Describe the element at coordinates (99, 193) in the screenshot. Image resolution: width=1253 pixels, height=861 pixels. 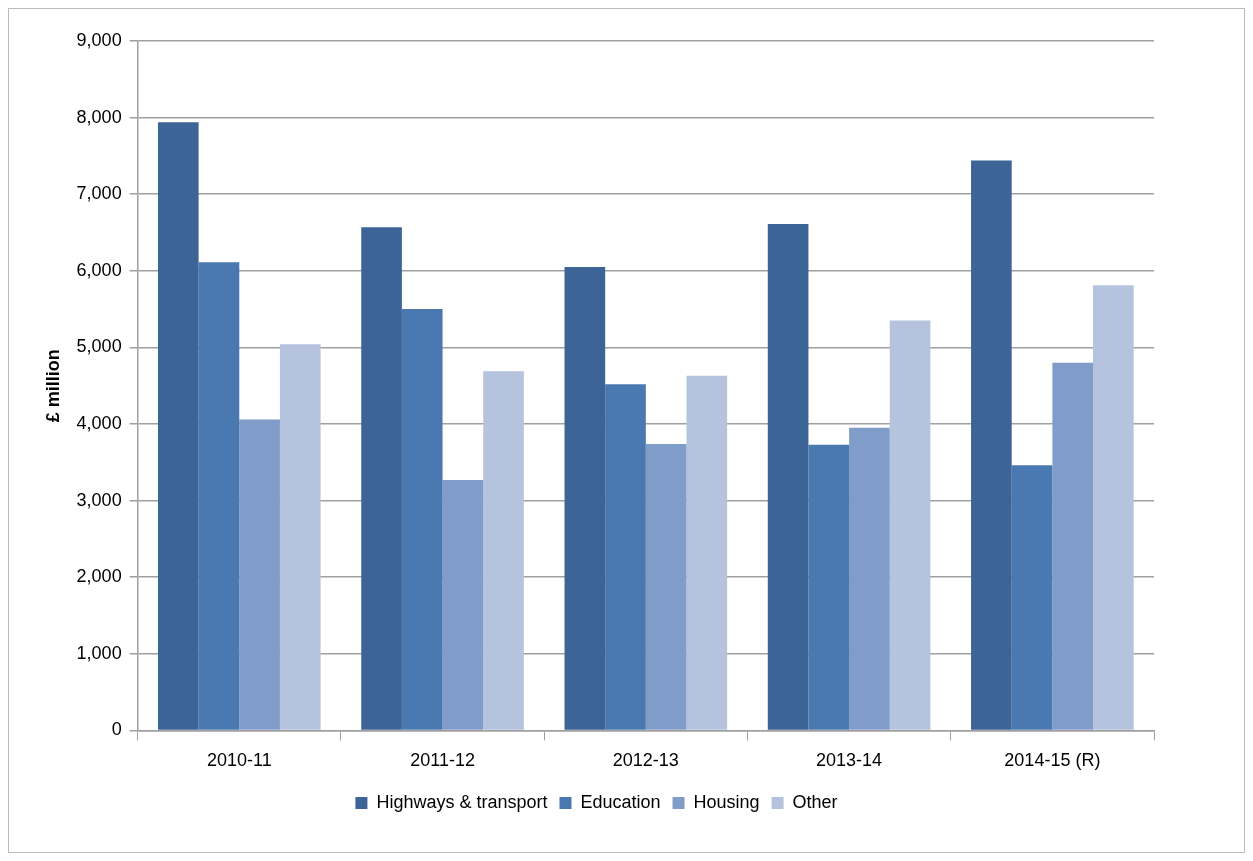
I see `y-tick-label: 7,000` at that location.